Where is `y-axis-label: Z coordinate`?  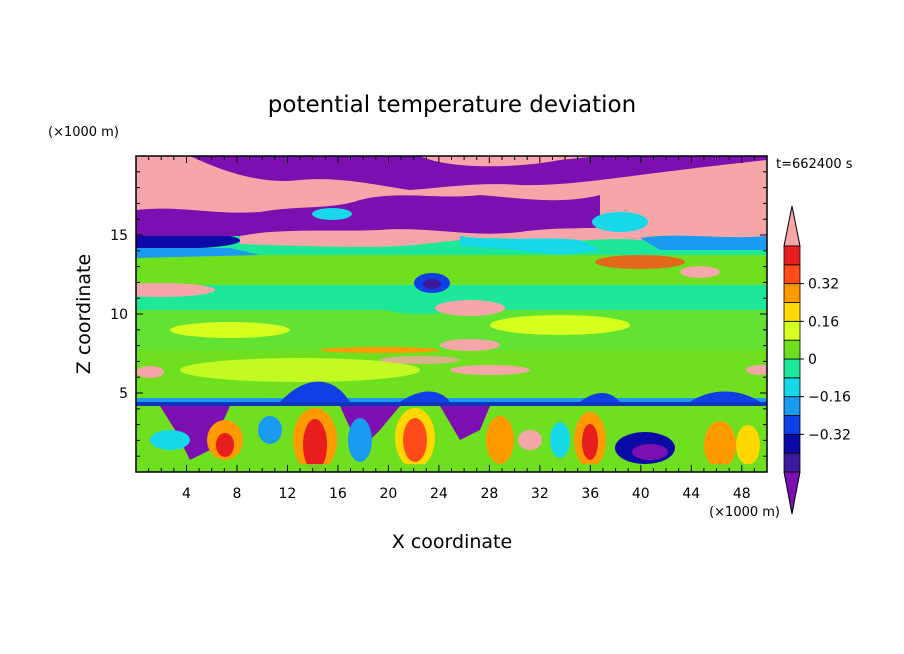 y-axis-label: Z coordinate is located at coordinates (84, 314).